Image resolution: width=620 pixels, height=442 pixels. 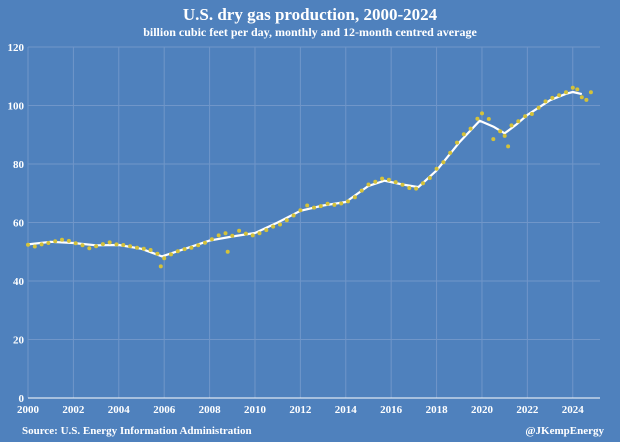 I want to click on y-tick-label: 0, so click(x=22, y=399).